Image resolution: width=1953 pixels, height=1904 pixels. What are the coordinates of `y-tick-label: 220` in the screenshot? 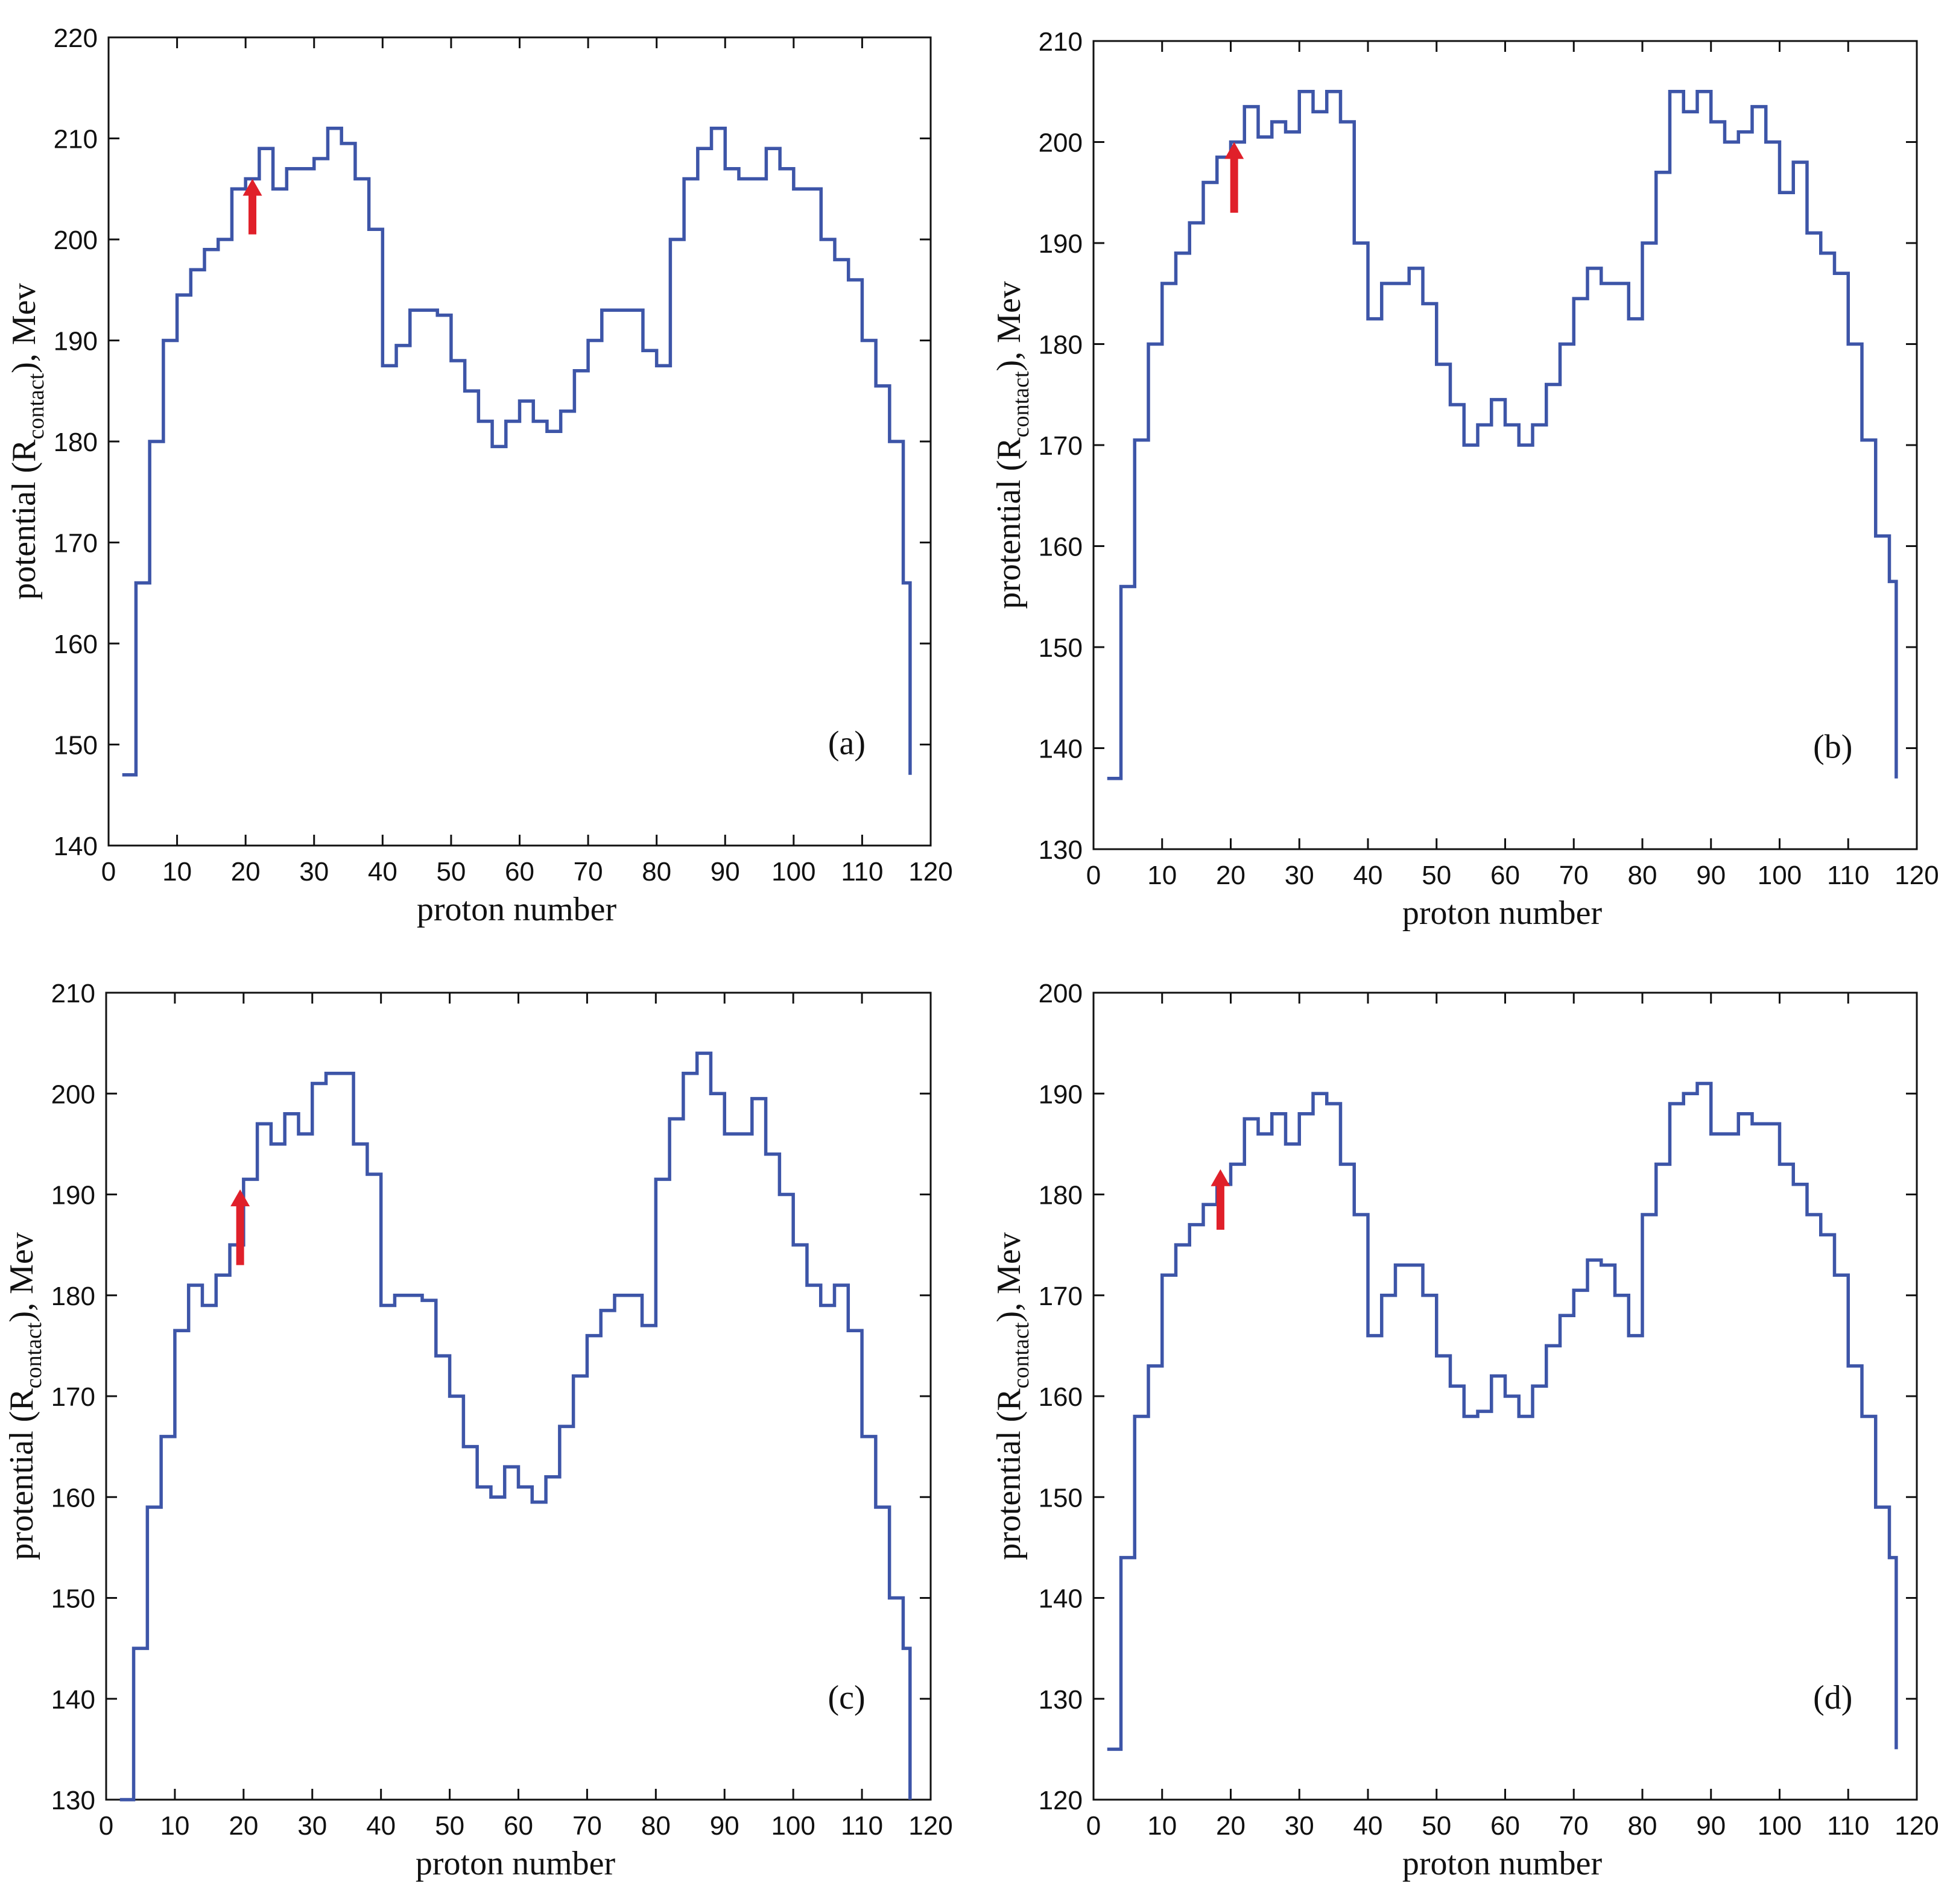 It's located at (76, 39).